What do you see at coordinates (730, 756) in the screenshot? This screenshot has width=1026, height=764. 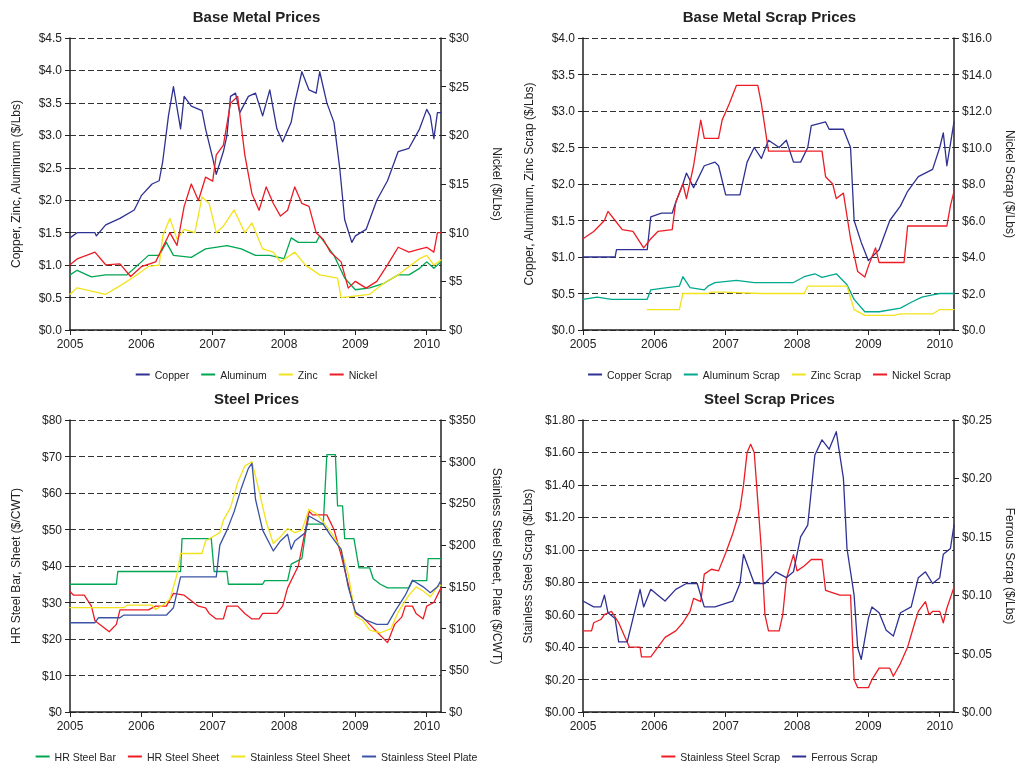 I see `legend-label: Stainless Steel Scrap` at bounding box center [730, 756].